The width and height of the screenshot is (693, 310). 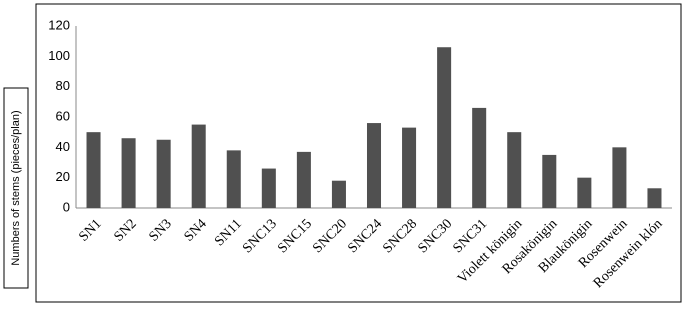 What do you see at coordinates (63, 85) in the screenshot?
I see `y-tick-label: 80` at bounding box center [63, 85].